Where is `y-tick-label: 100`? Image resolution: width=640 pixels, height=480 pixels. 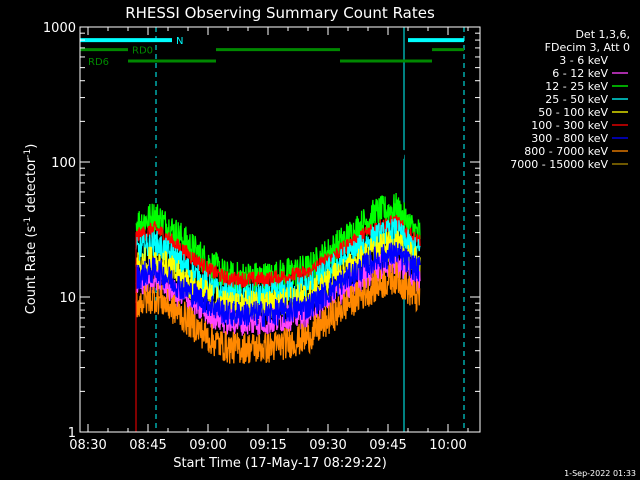
y-tick-label: 100 is located at coordinates (63, 163).